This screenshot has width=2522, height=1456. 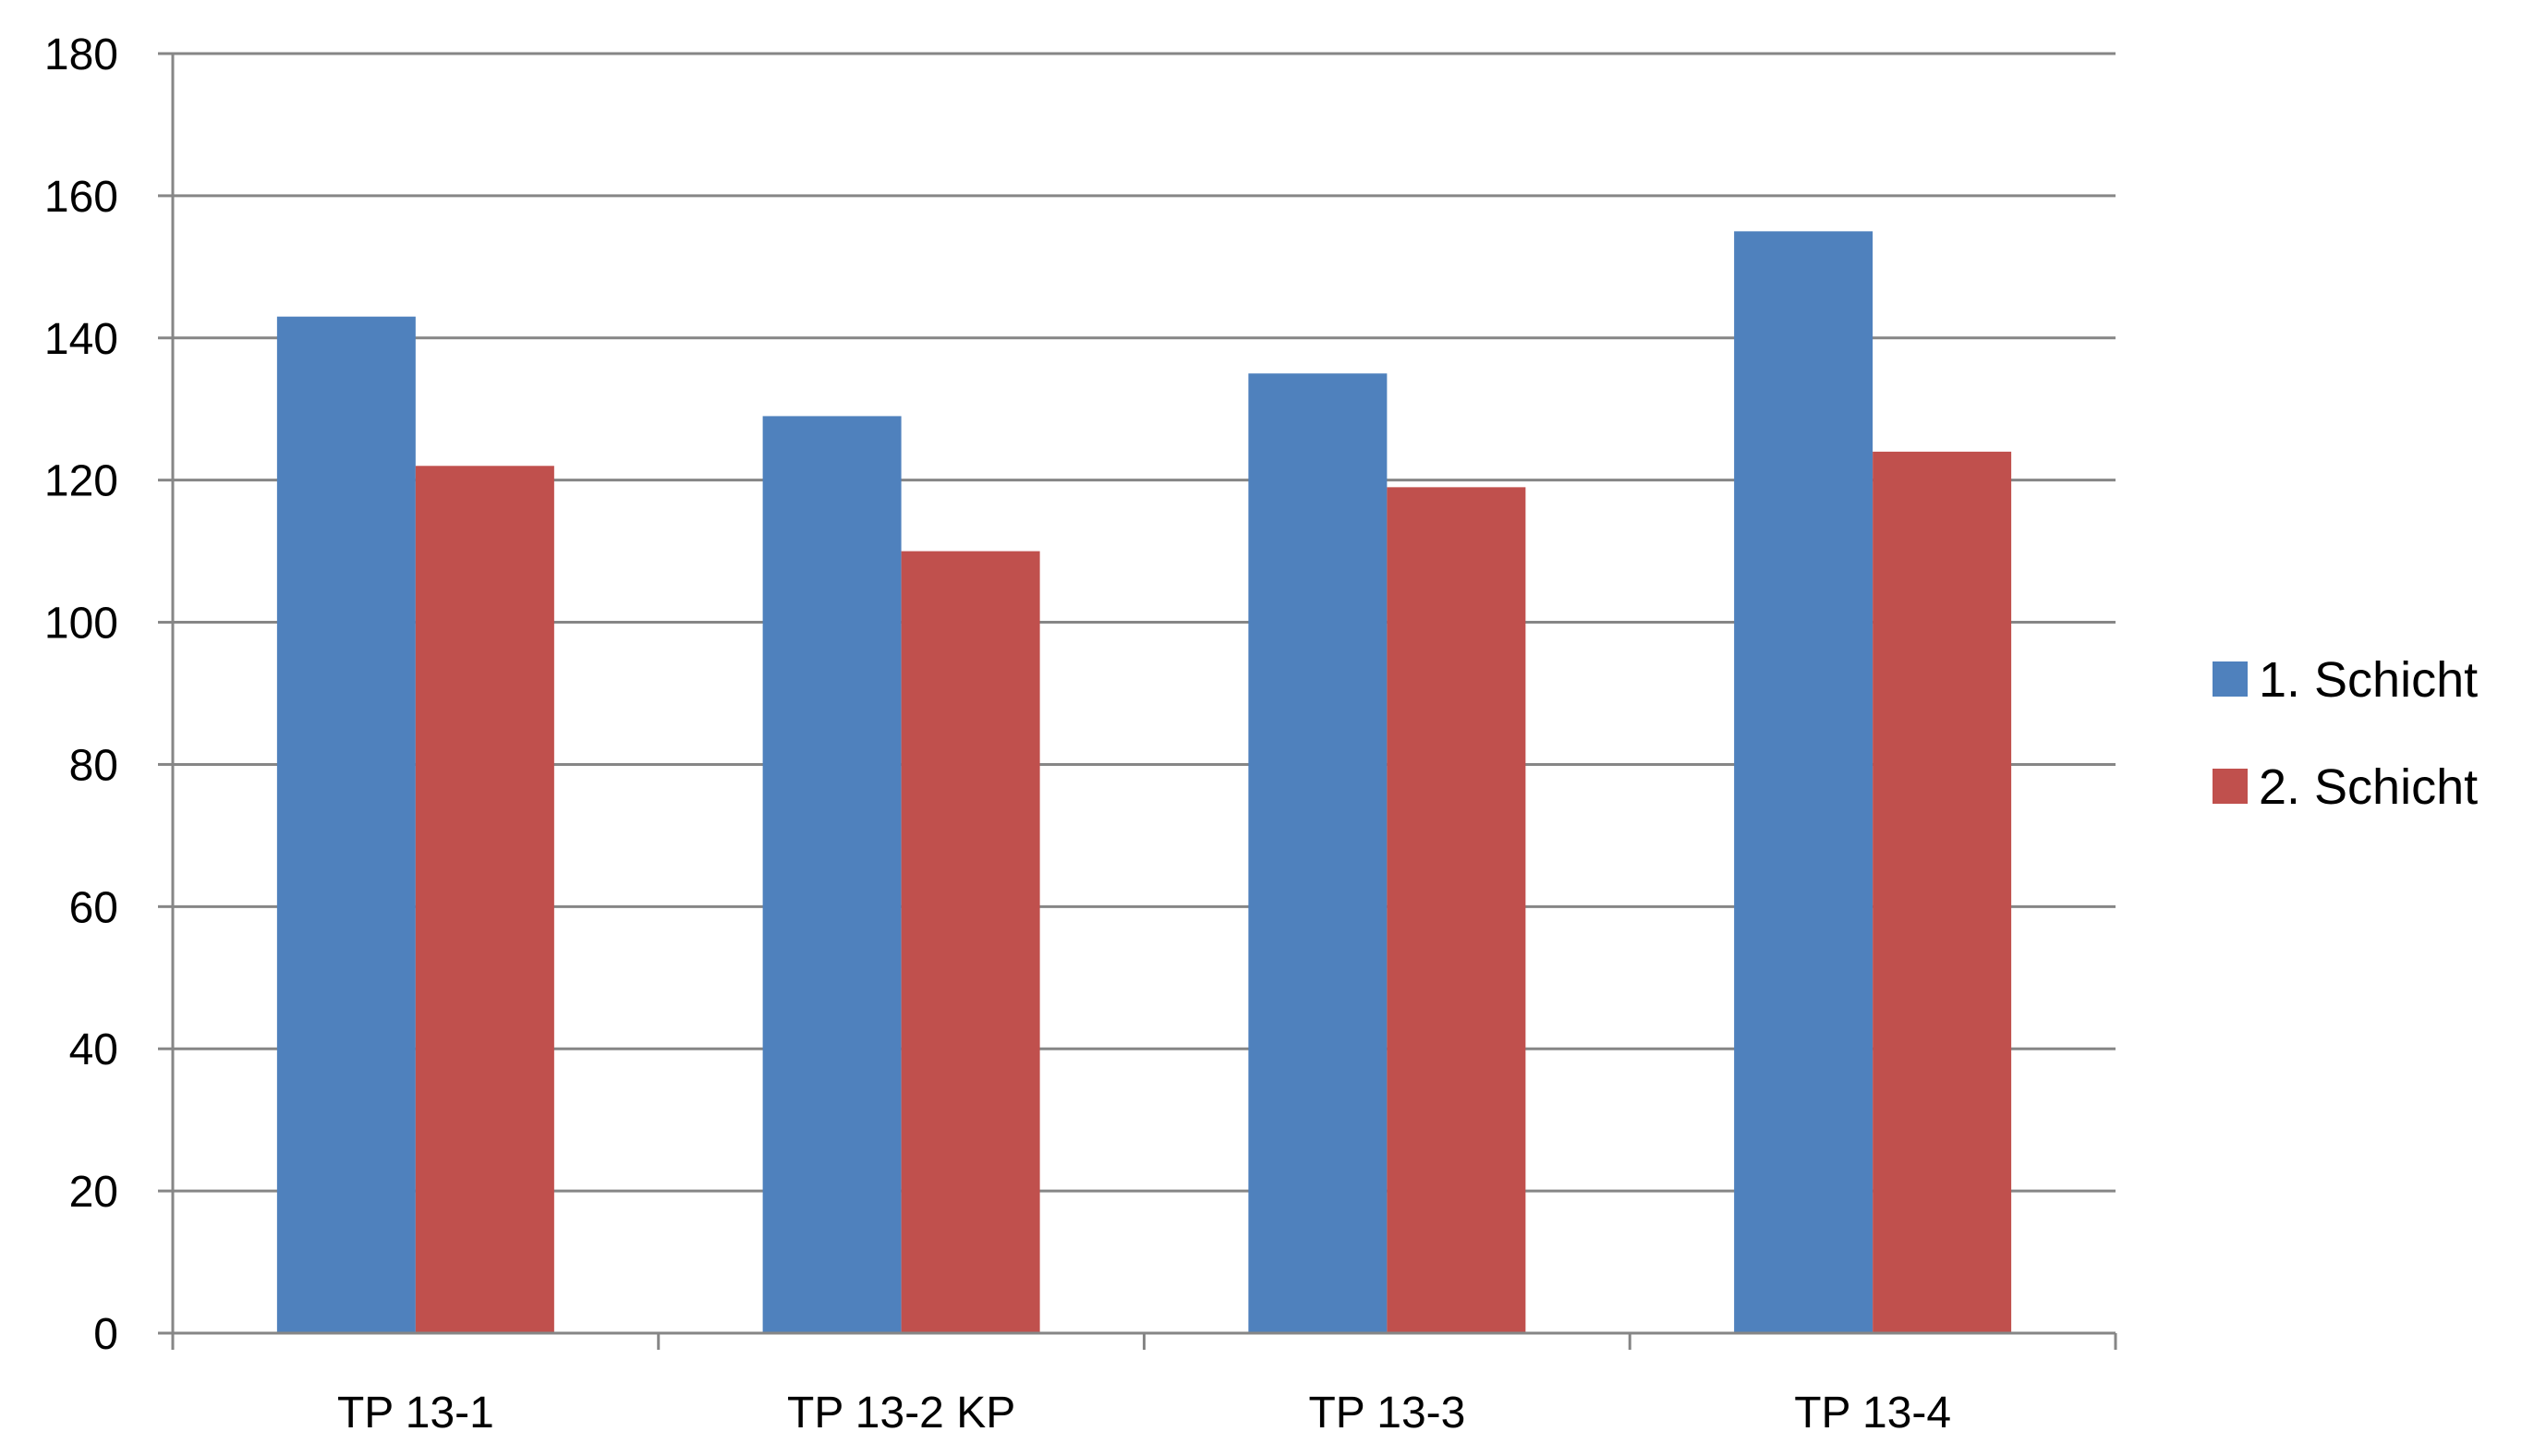 What do you see at coordinates (81, 339) in the screenshot?
I see `y-tick-label: 140` at bounding box center [81, 339].